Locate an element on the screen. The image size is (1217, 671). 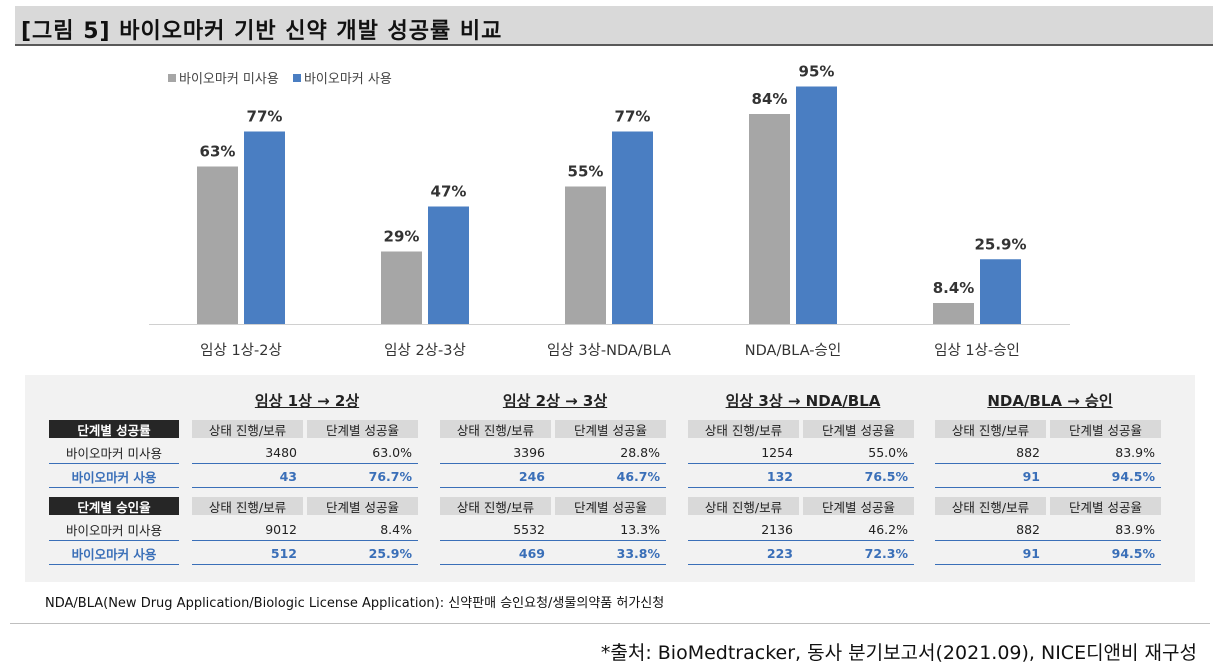
table-cell-count: 246 is located at coordinates (531, 476).